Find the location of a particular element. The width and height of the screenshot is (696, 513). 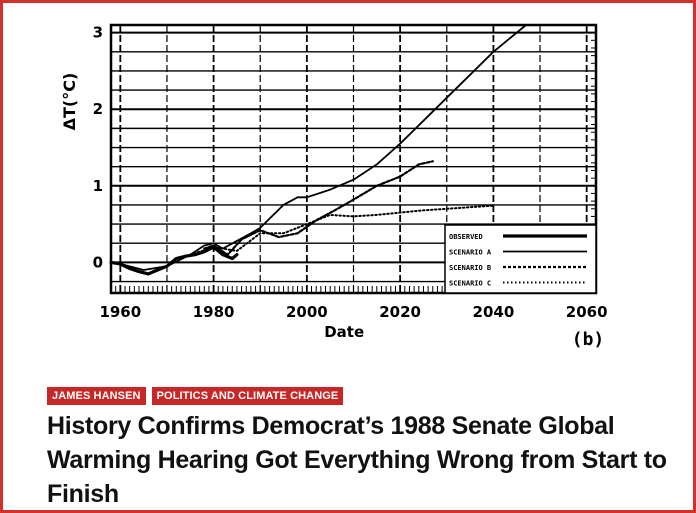

x-tick-label: 1960 is located at coordinates (120, 312).